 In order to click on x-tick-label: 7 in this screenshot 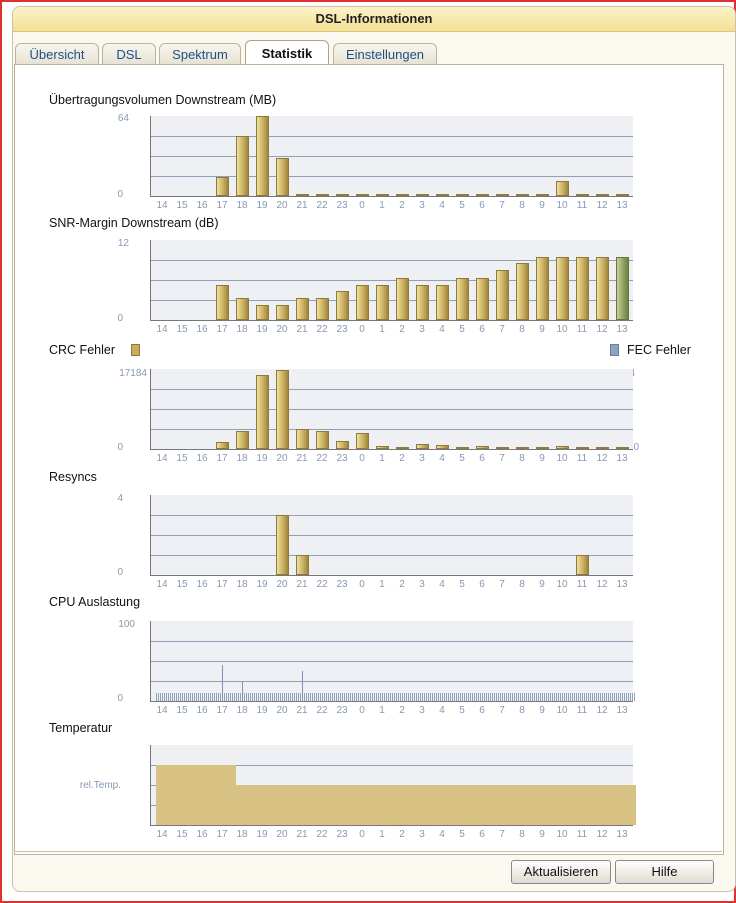, I will do `click(502, 329)`.